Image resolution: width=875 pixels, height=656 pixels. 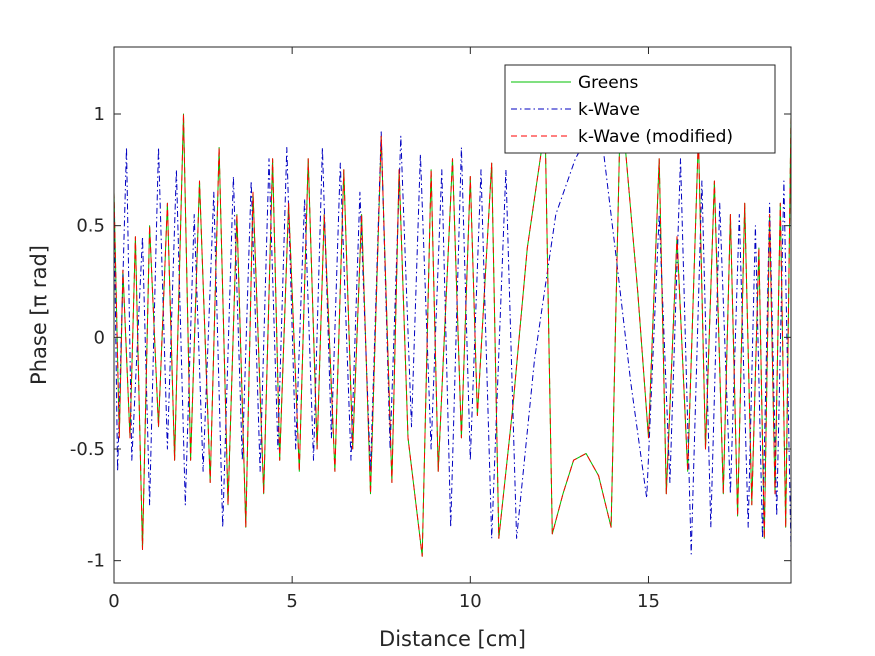 I want to click on legend-label: k-Wave, so click(x=609, y=110).